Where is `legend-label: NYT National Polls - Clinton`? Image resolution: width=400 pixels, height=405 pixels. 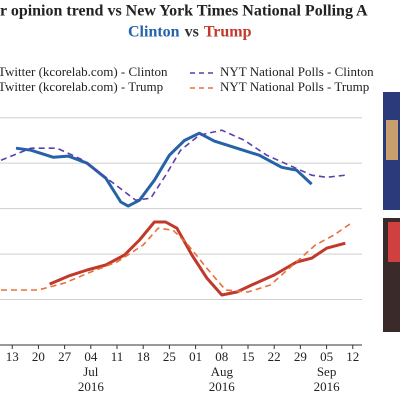 legend-label: NYT National Polls - Clinton is located at coordinates (297, 71).